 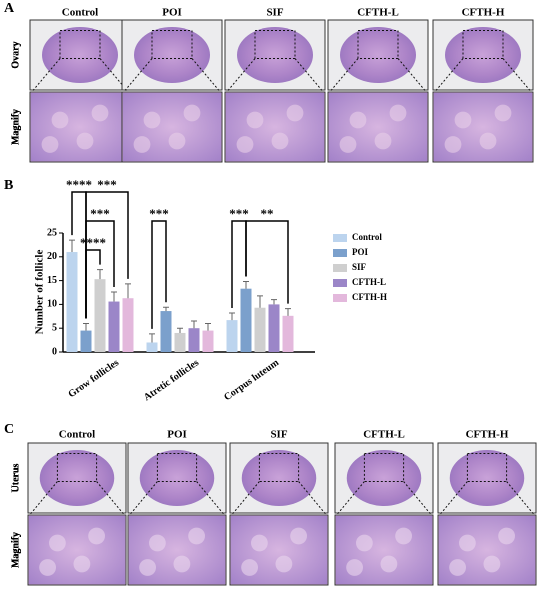 I want to click on y-tick-label: 20, so click(x=52, y=256).